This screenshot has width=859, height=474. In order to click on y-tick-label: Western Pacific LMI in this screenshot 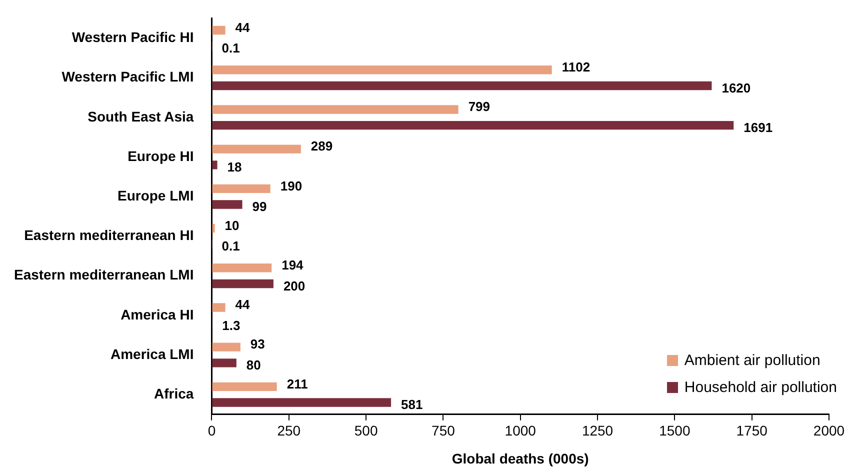, I will do `click(128, 76)`.